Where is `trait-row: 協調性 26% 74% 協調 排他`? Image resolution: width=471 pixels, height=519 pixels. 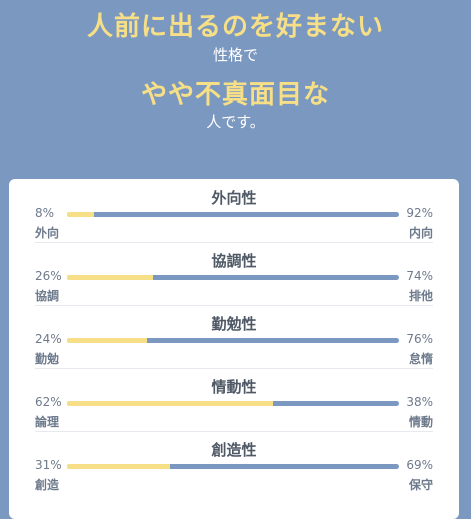
trait-row: 協調性 26% 74% 協調 排他 is located at coordinates (234, 273).